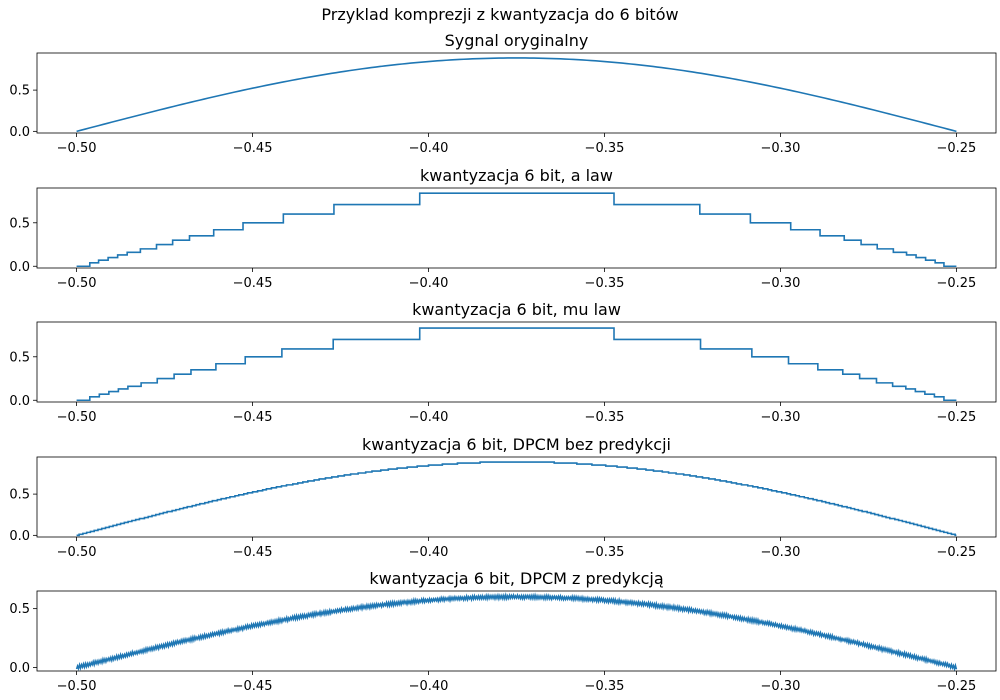  Describe the element at coordinates (516, 309) in the screenshot. I see `subplot-title: kwantyzacja 6 bit, mu law` at that location.